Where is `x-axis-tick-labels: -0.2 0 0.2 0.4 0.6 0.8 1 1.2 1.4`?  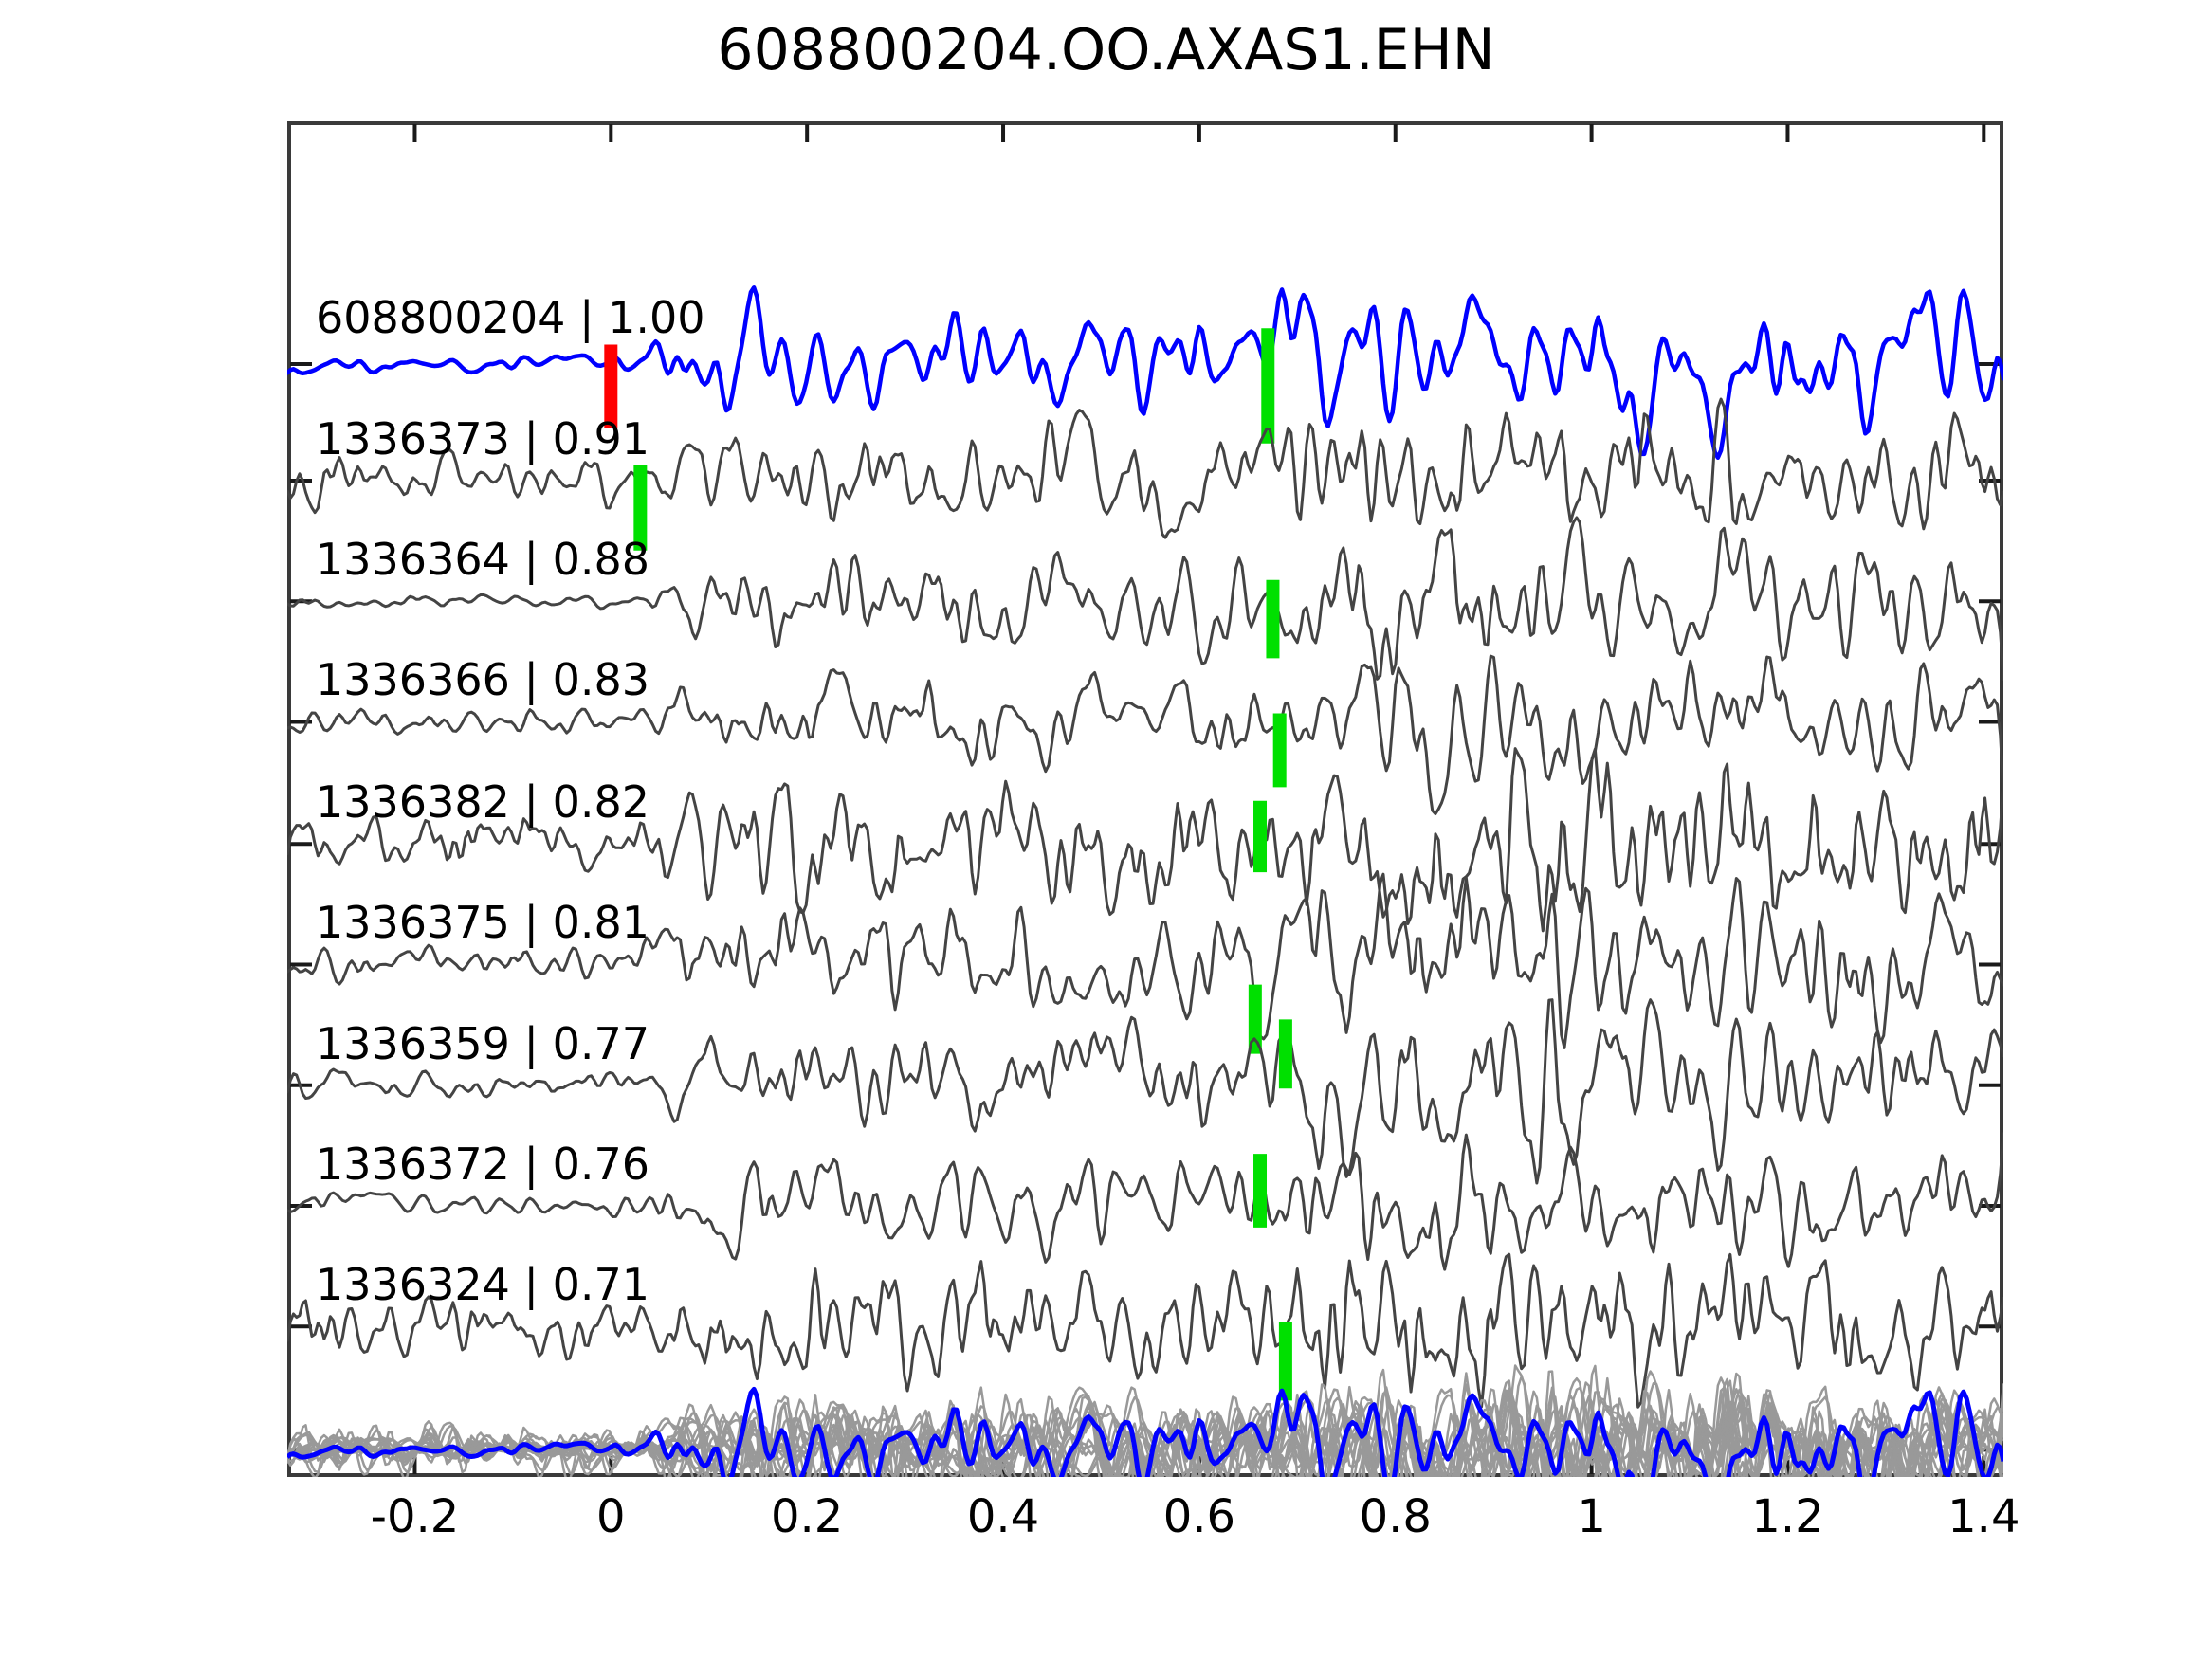
x-axis-tick-labels: -0.2 0 0.2 0.4 0.6 0.8 1 1.2 1.4 is located at coordinates (1153, 1523).